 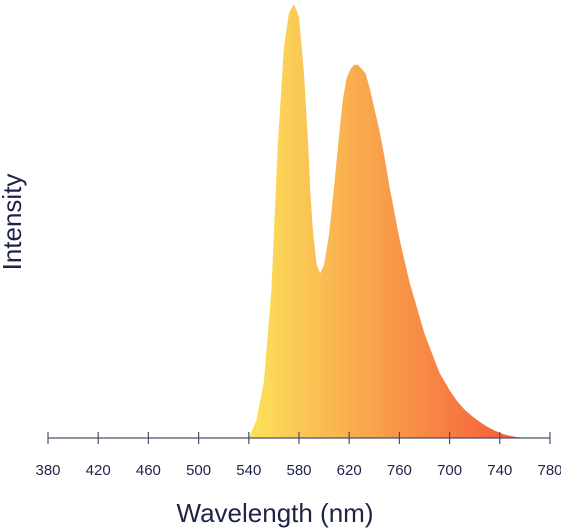 I want to click on x-tick-label: 700, so click(x=449, y=470).